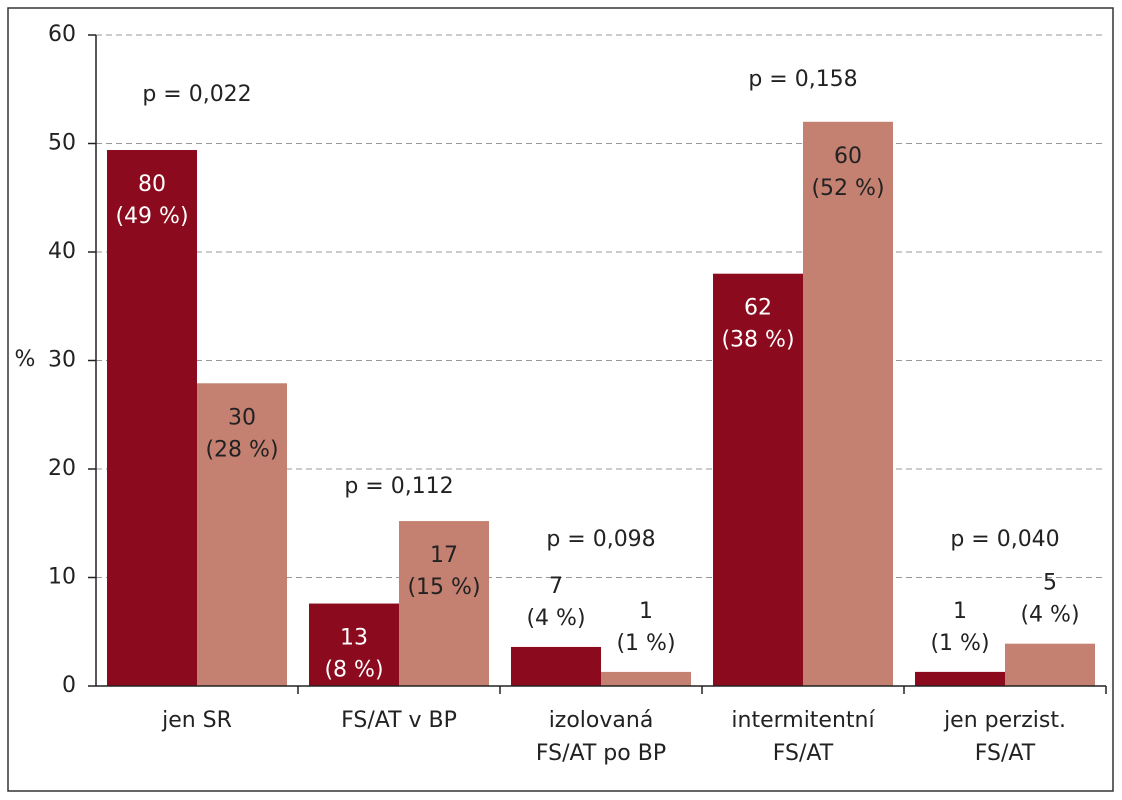 This screenshot has height=800, width=1122. What do you see at coordinates (151, 216) in the screenshot?
I see `value-label: (49 %)` at bounding box center [151, 216].